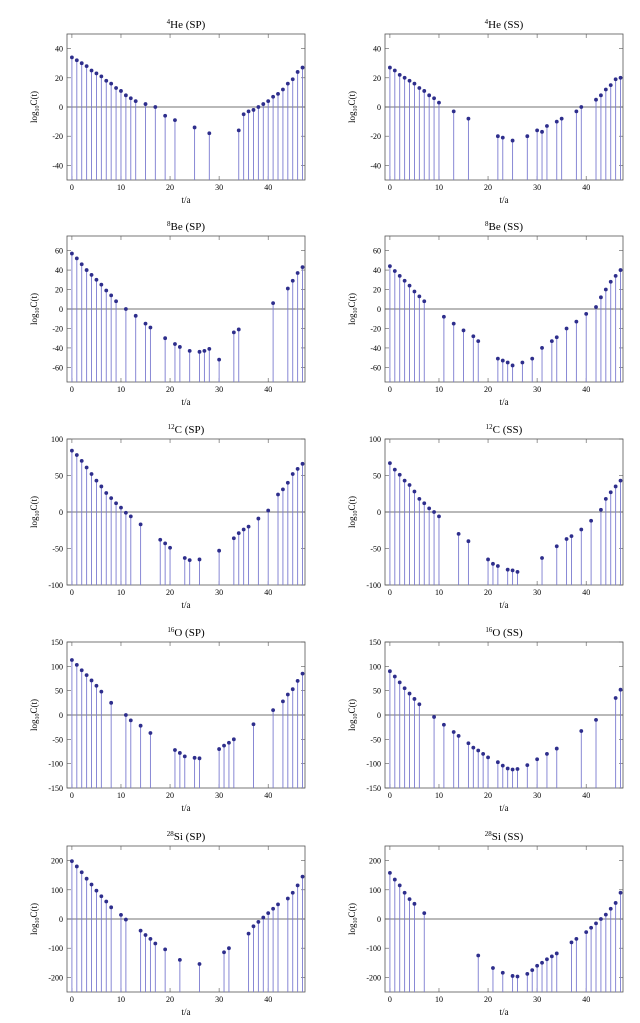 Image resolution: width=640 pixels, height=1023 pixels. What do you see at coordinates (57, 890) in the screenshot?
I see `y-tick-label: 100` at bounding box center [57, 890].